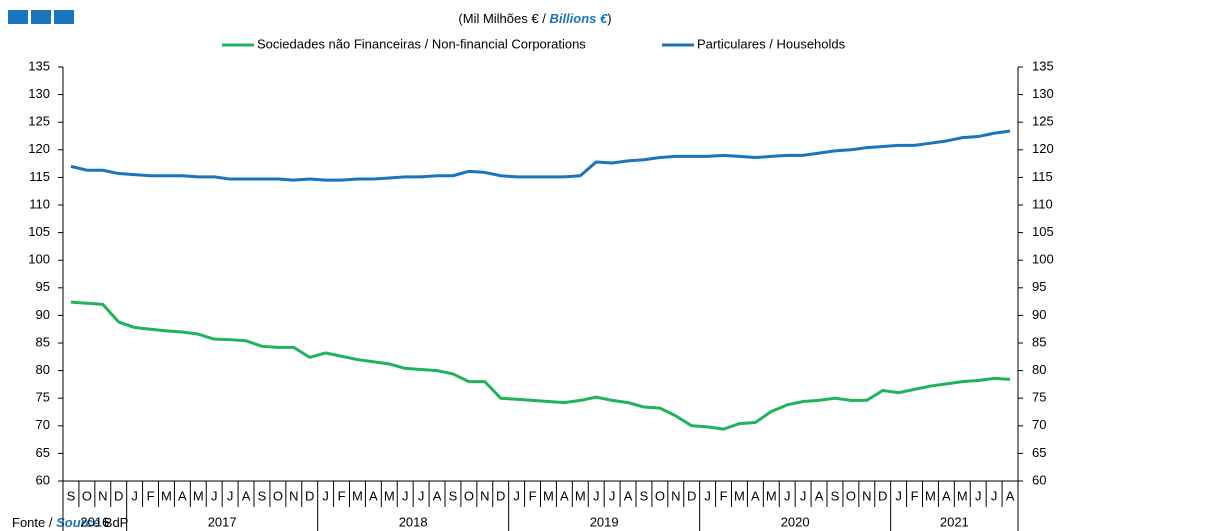 Image resolution: width=1216 pixels, height=531 pixels. I want to click on year-label: 2019, so click(604, 521).